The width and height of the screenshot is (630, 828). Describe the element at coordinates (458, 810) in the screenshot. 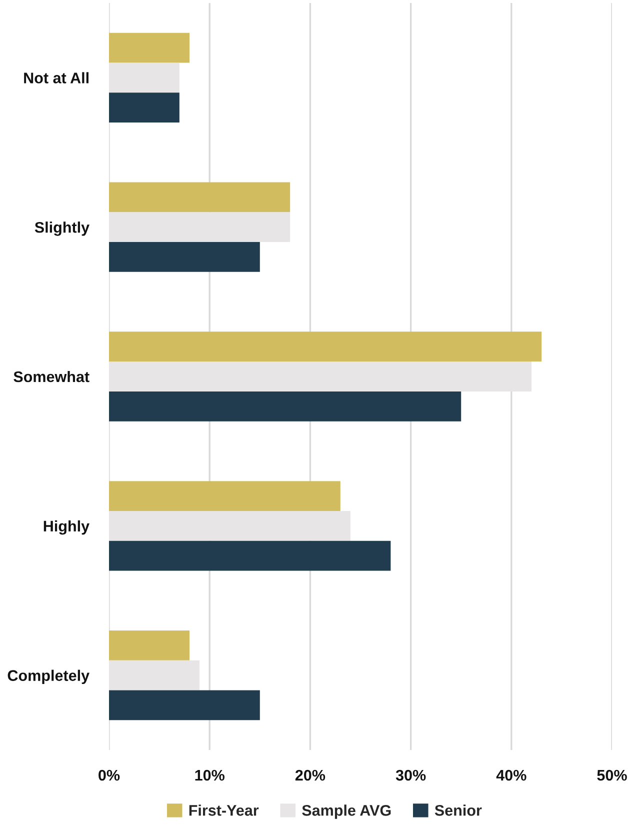

I see `legend-label: Senior` at that location.